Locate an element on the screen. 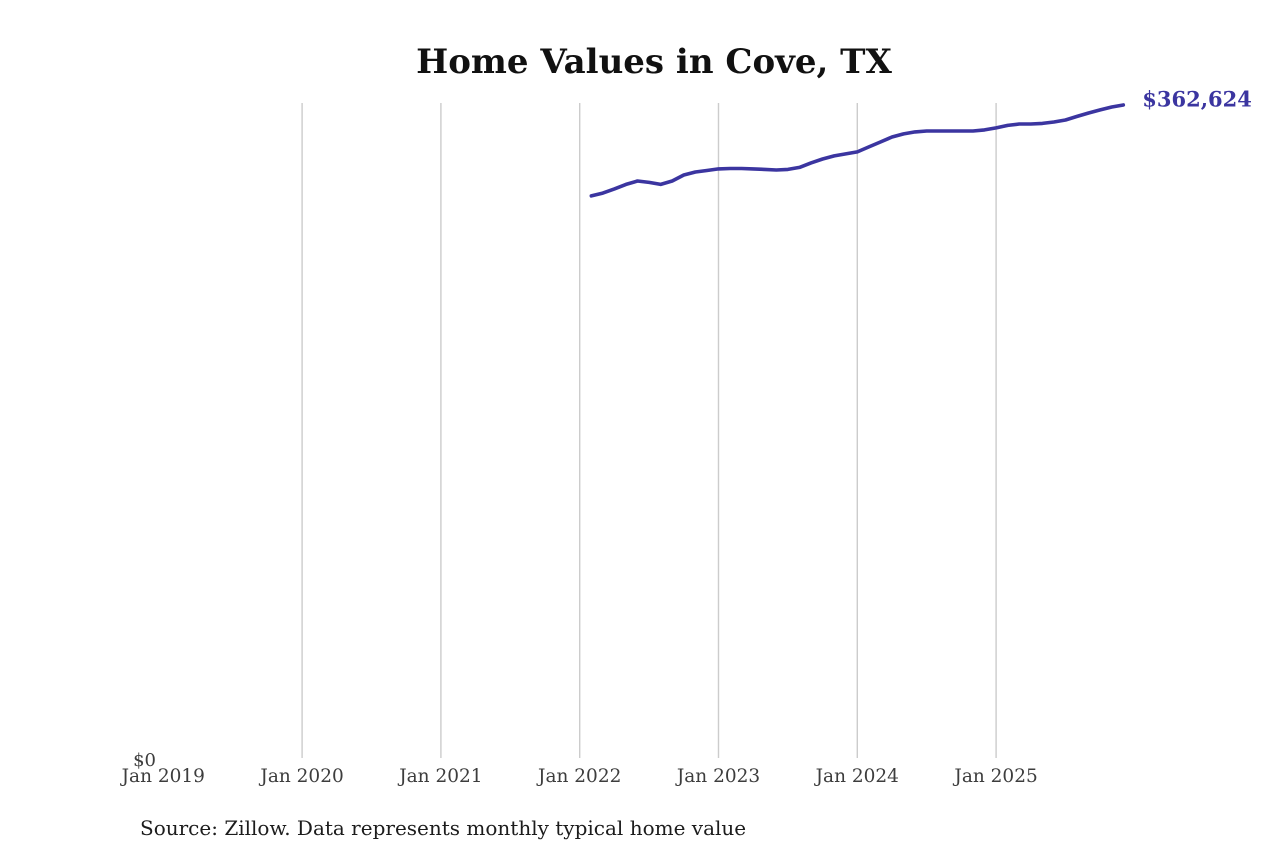  home-value-line is located at coordinates (857, 150).